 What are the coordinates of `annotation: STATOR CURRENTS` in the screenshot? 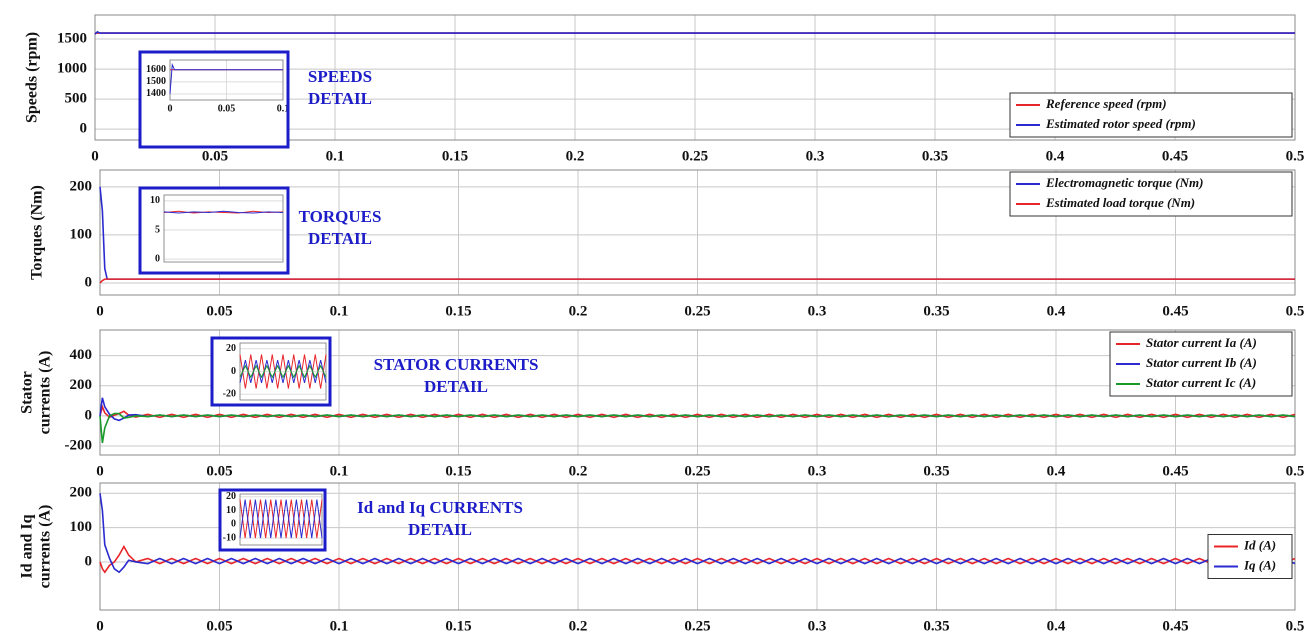 It's located at (456, 364).